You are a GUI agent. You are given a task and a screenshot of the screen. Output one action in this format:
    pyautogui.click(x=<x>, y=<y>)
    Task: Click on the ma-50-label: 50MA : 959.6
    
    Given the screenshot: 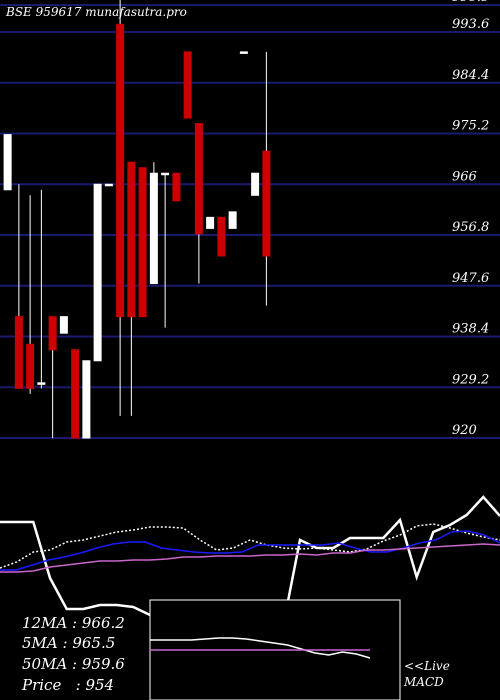 What is the action you would take?
    pyautogui.click(x=73, y=664)
    